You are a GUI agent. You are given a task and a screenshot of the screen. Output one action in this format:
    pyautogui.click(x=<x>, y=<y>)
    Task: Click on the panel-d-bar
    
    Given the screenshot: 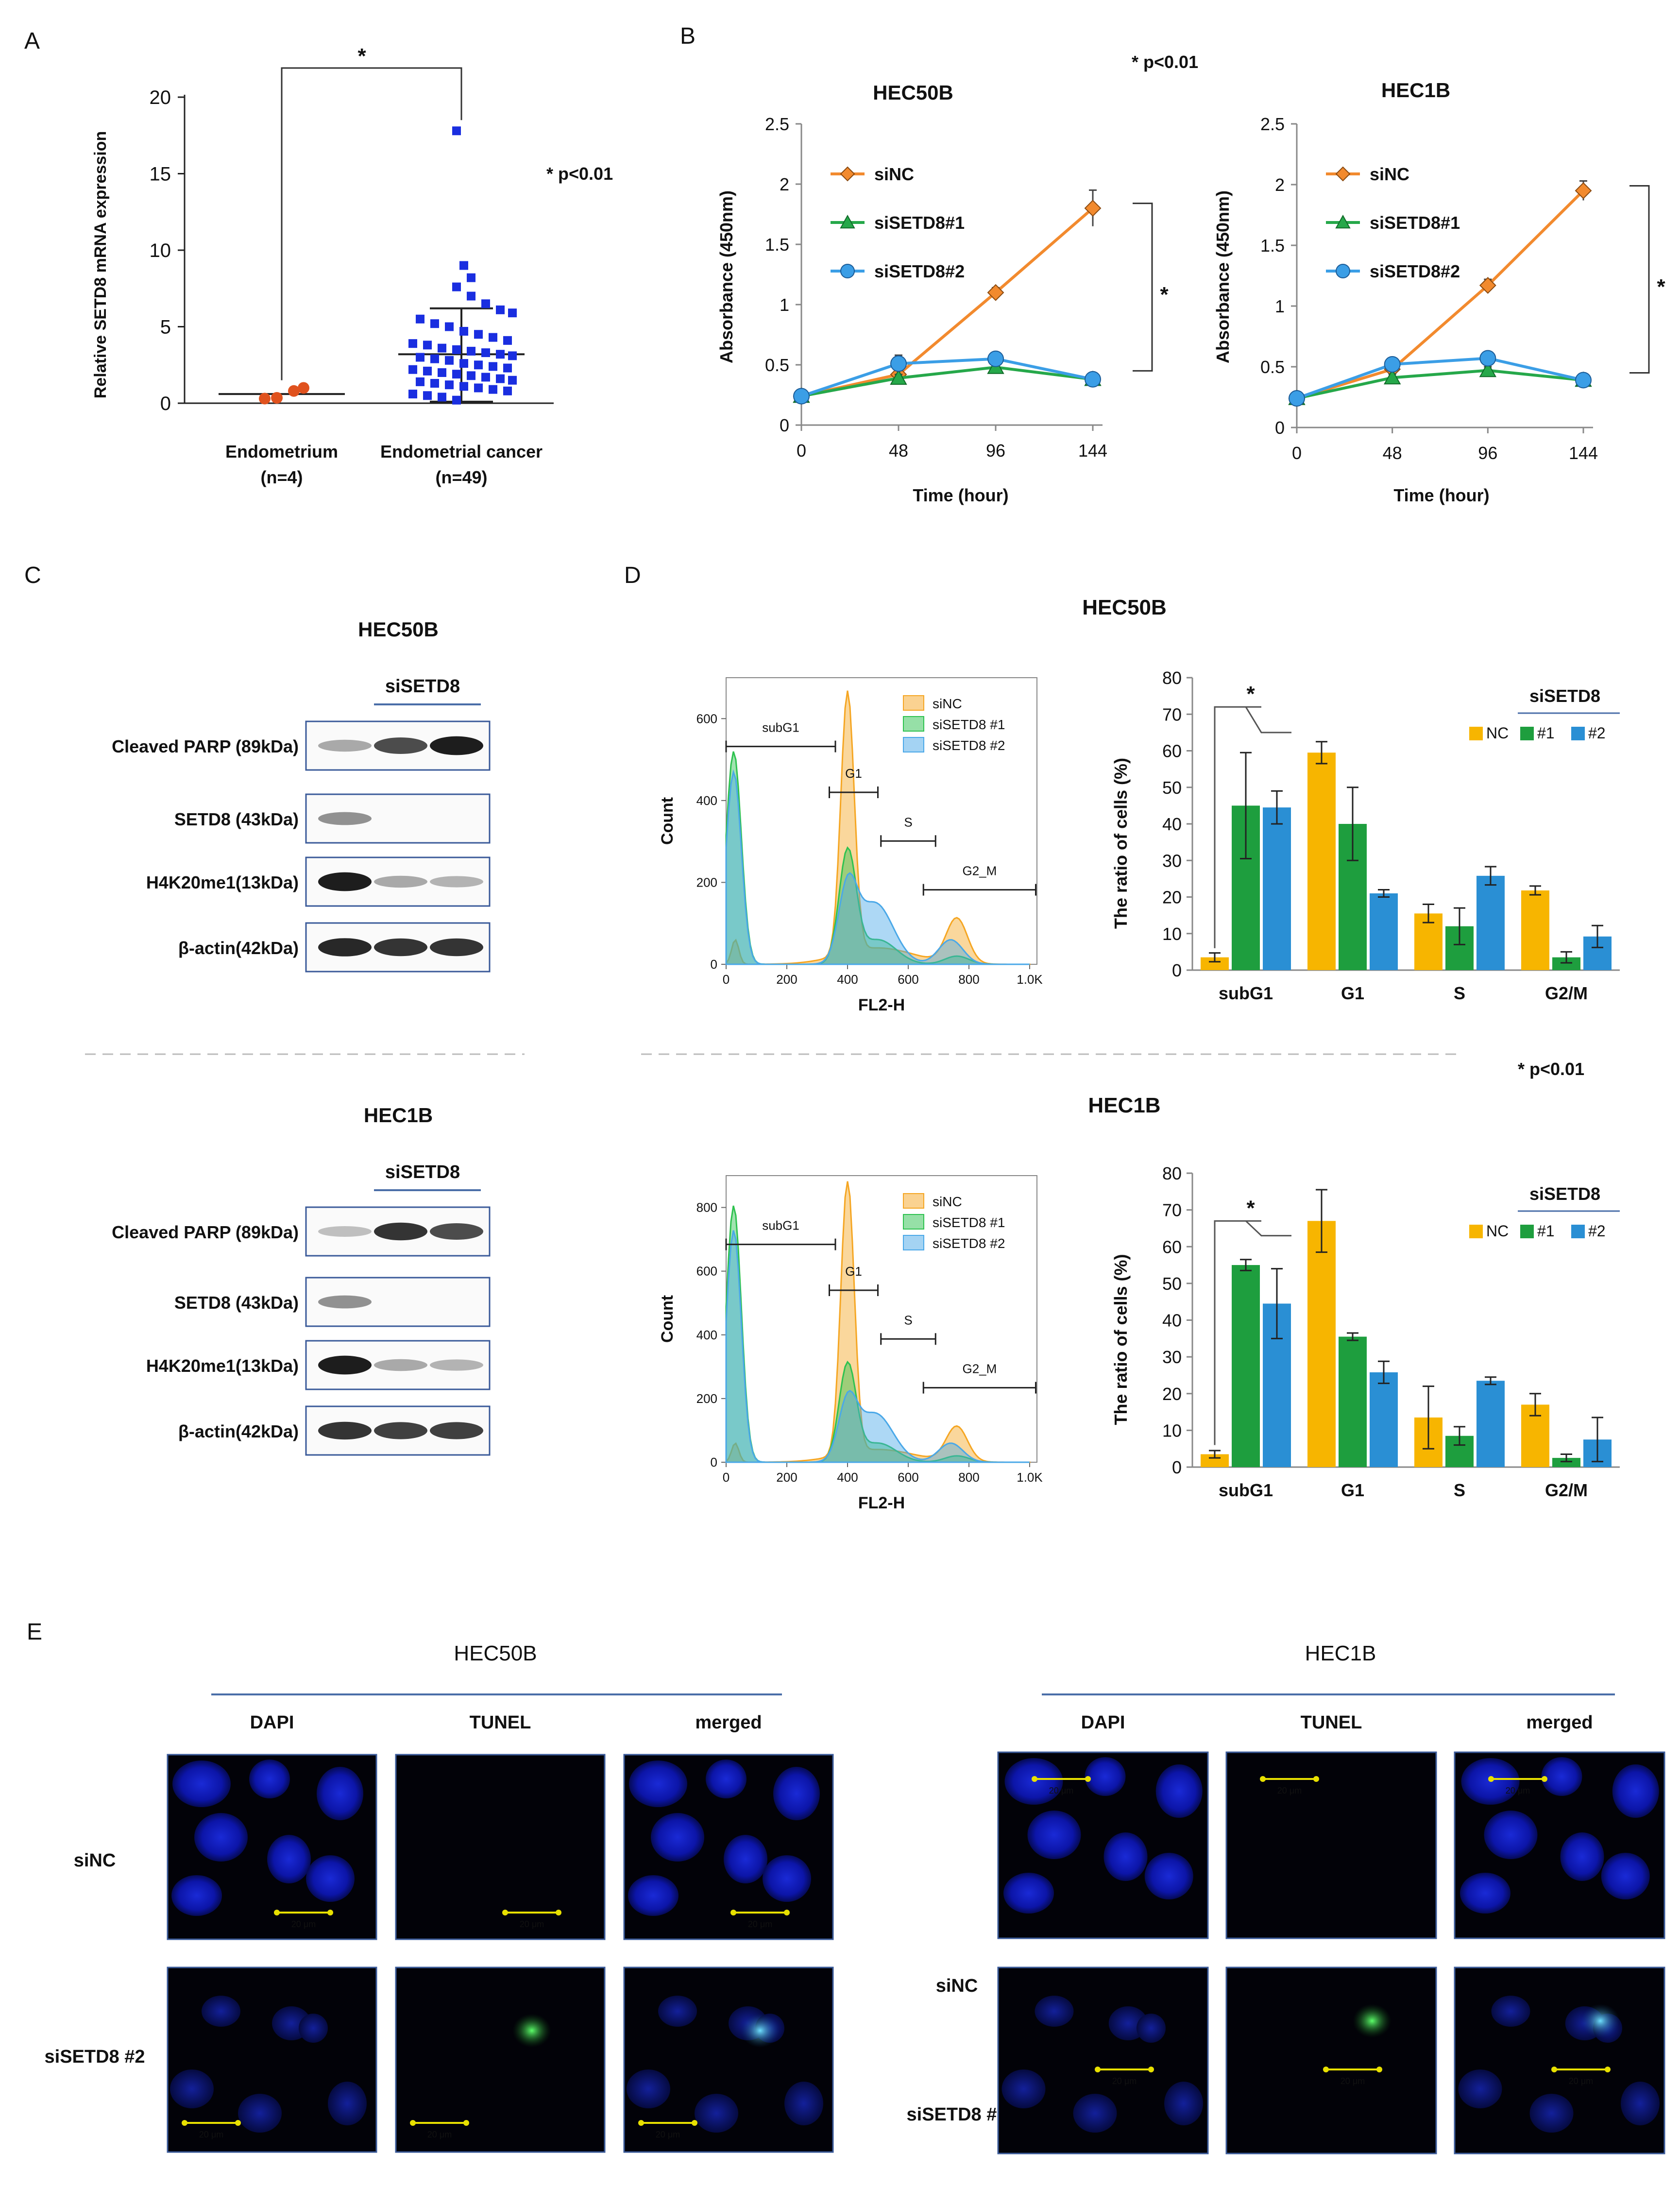 What is the action you would take?
    pyautogui.click(x=1384, y=931)
    